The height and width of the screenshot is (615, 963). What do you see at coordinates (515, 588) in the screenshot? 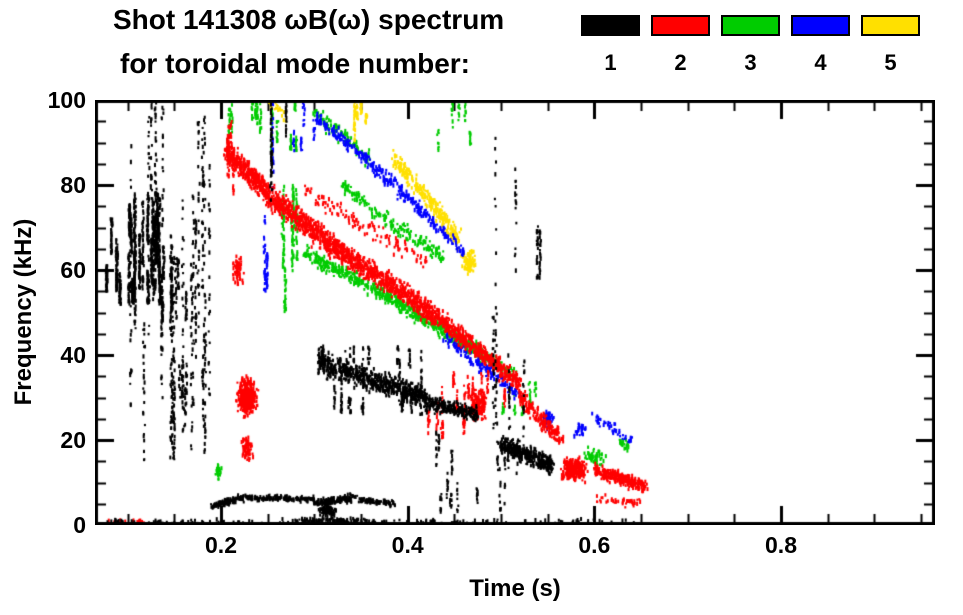
I see `x-axis-label: Time (s)` at bounding box center [515, 588].